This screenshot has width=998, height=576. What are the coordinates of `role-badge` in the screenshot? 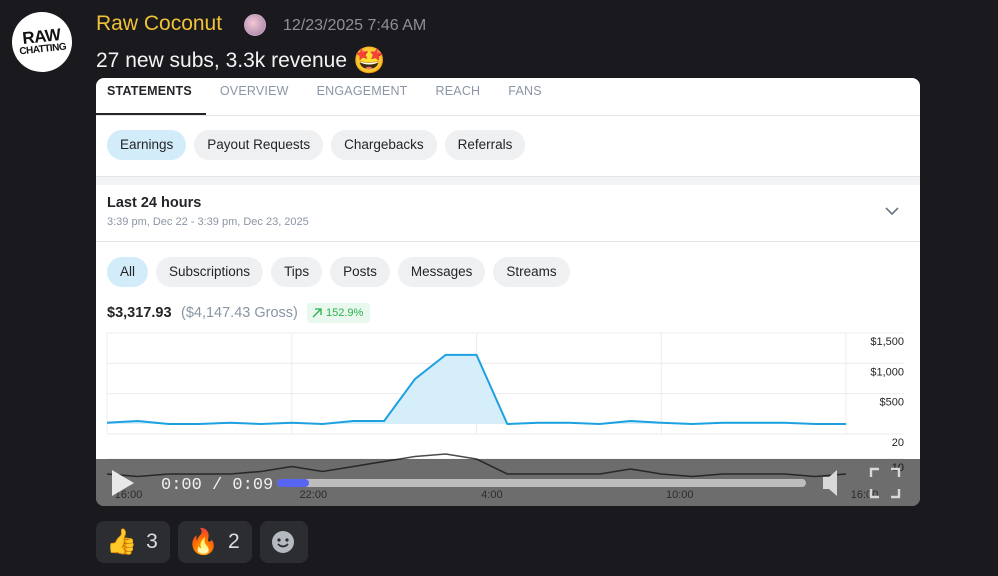 It's located at (255, 25).